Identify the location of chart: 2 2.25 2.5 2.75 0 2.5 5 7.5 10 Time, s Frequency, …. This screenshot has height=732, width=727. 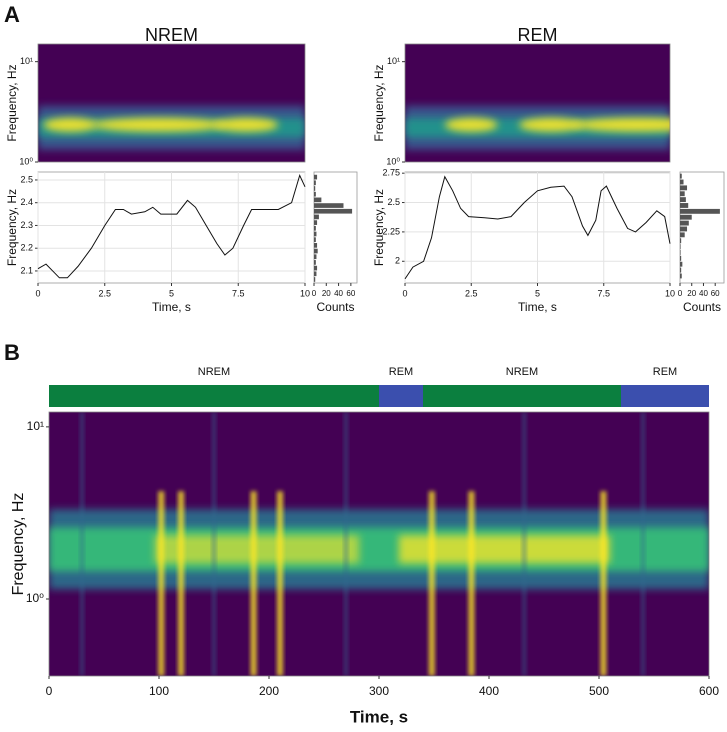
(523, 241).